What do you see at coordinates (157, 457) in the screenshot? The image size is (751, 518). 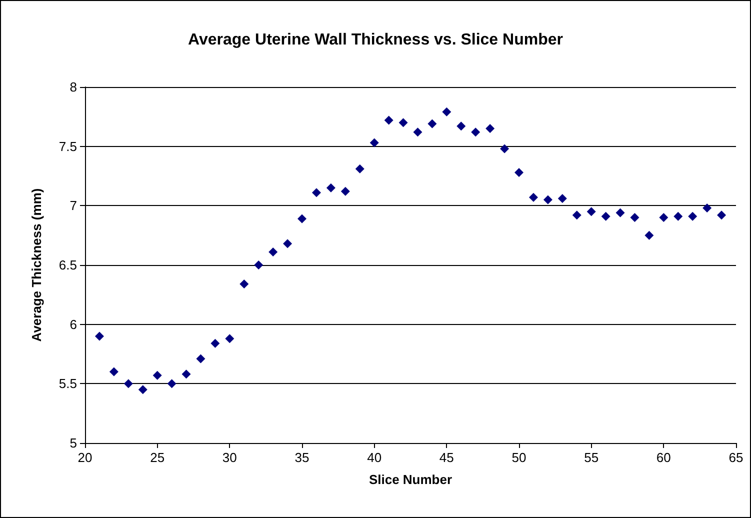 I see `x-tick-label: 25` at bounding box center [157, 457].